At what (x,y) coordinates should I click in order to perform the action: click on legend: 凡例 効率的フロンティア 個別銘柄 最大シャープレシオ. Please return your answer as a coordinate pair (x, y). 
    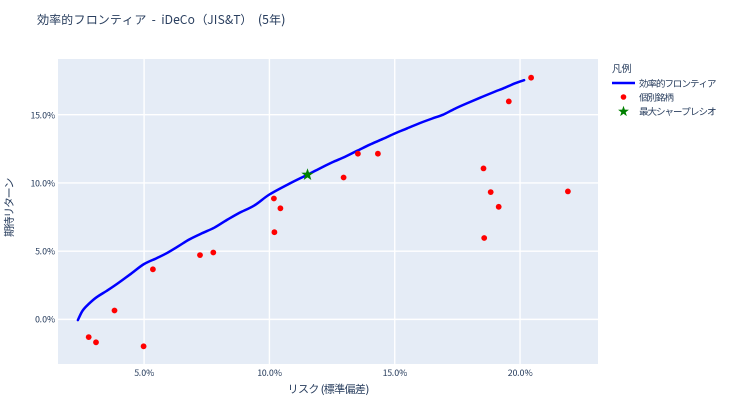
    Looking at the image, I should click on (664, 88).